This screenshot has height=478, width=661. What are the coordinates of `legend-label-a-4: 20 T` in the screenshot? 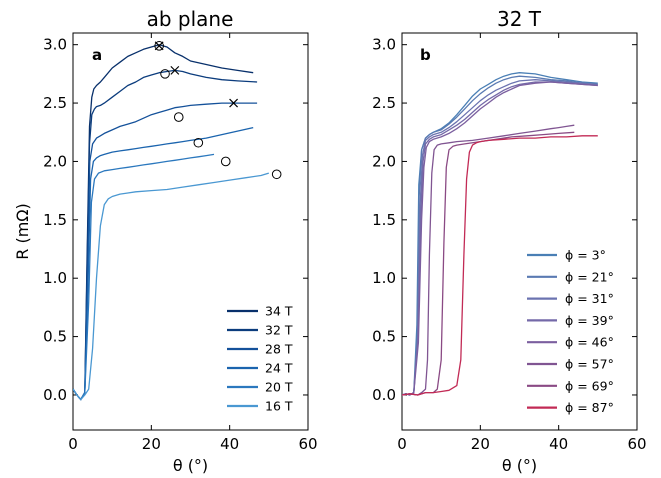 It's located at (279, 387).